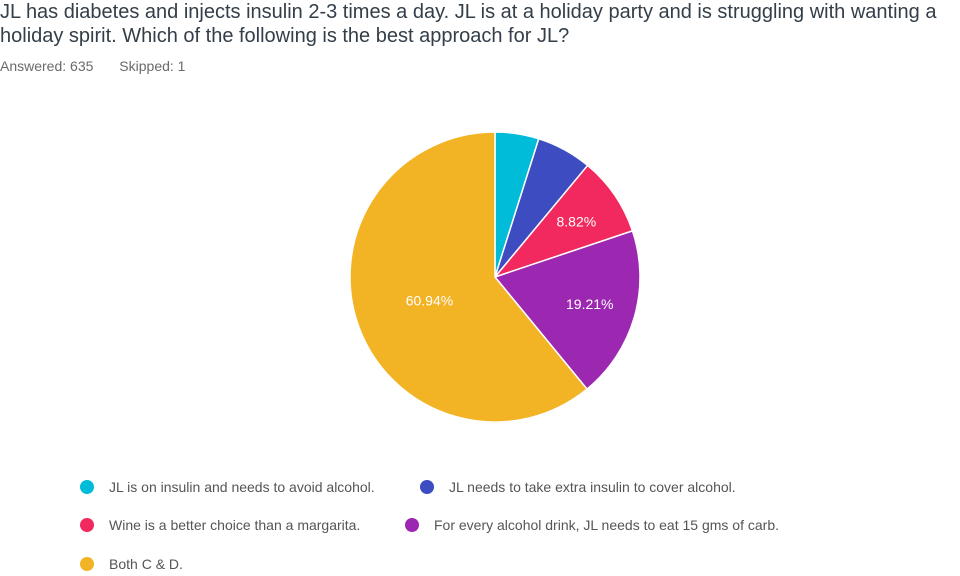 This screenshot has width=960, height=576. What do you see at coordinates (589, 304) in the screenshot?
I see `slice-data-label: 19.21%` at bounding box center [589, 304].